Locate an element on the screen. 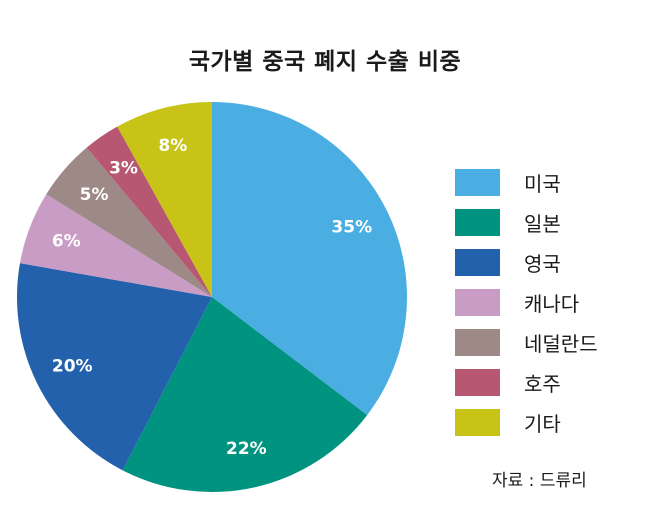 Image resolution: width=650 pixels, height=511 pixels. source-note: 자료 : 드류리 is located at coordinates (539, 481).